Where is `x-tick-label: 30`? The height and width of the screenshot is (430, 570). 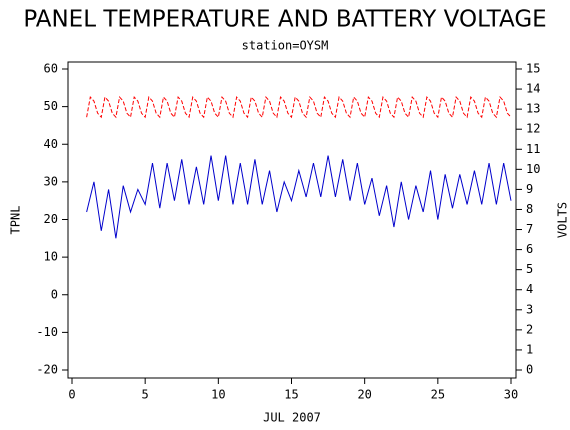 x-tick-label: 30 is located at coordinates (511, 395).